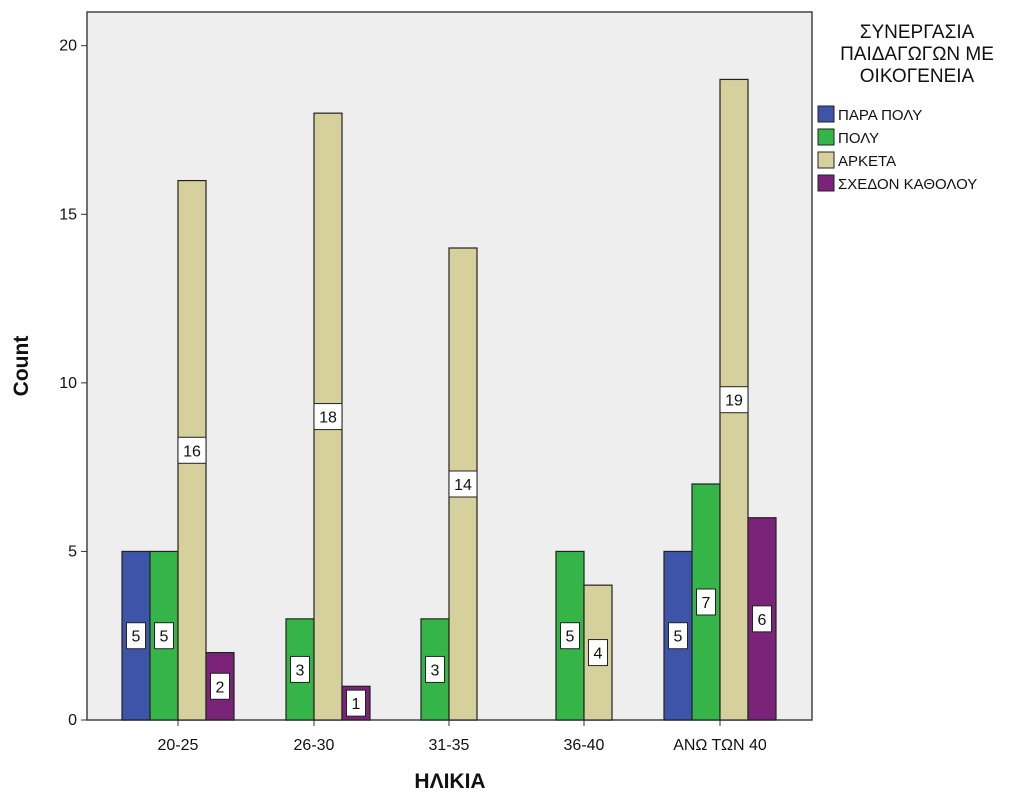 The image size is (1019, 796). I want to click on legend-item-label: ΠΟΛΥ, so click(858, 138).